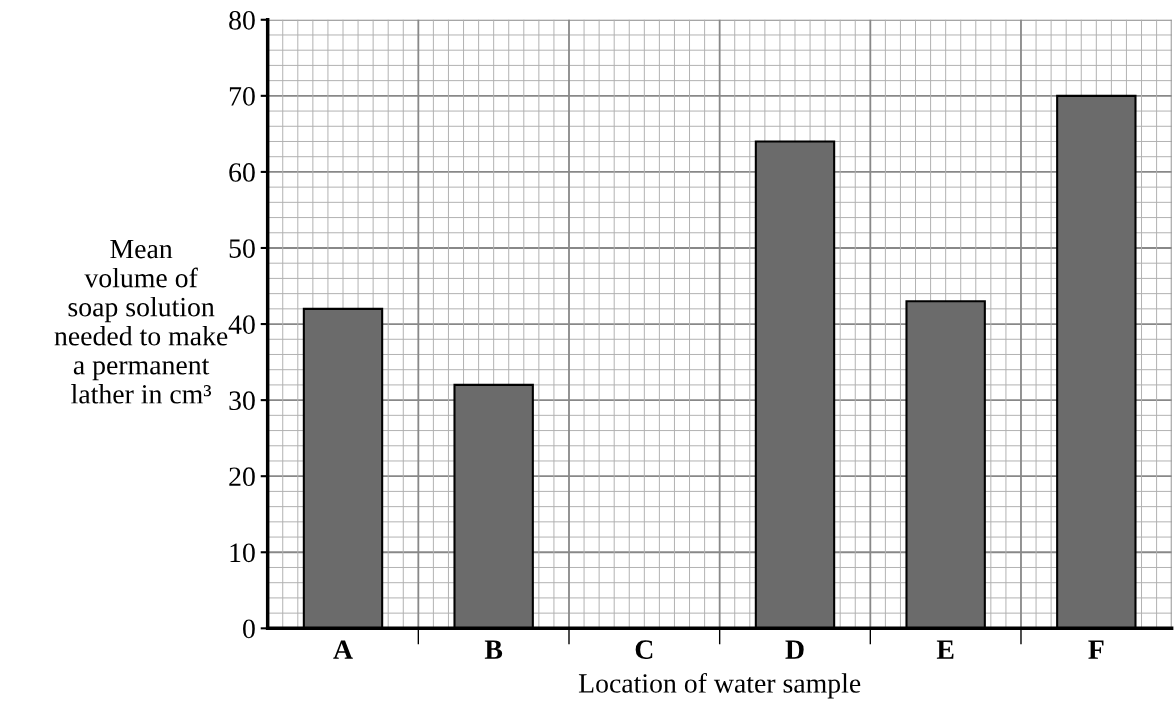  What do you see at coordinates (945, 649) in the screenshot?
I see `x-tick-label: E` at bounding box center [945, 649].